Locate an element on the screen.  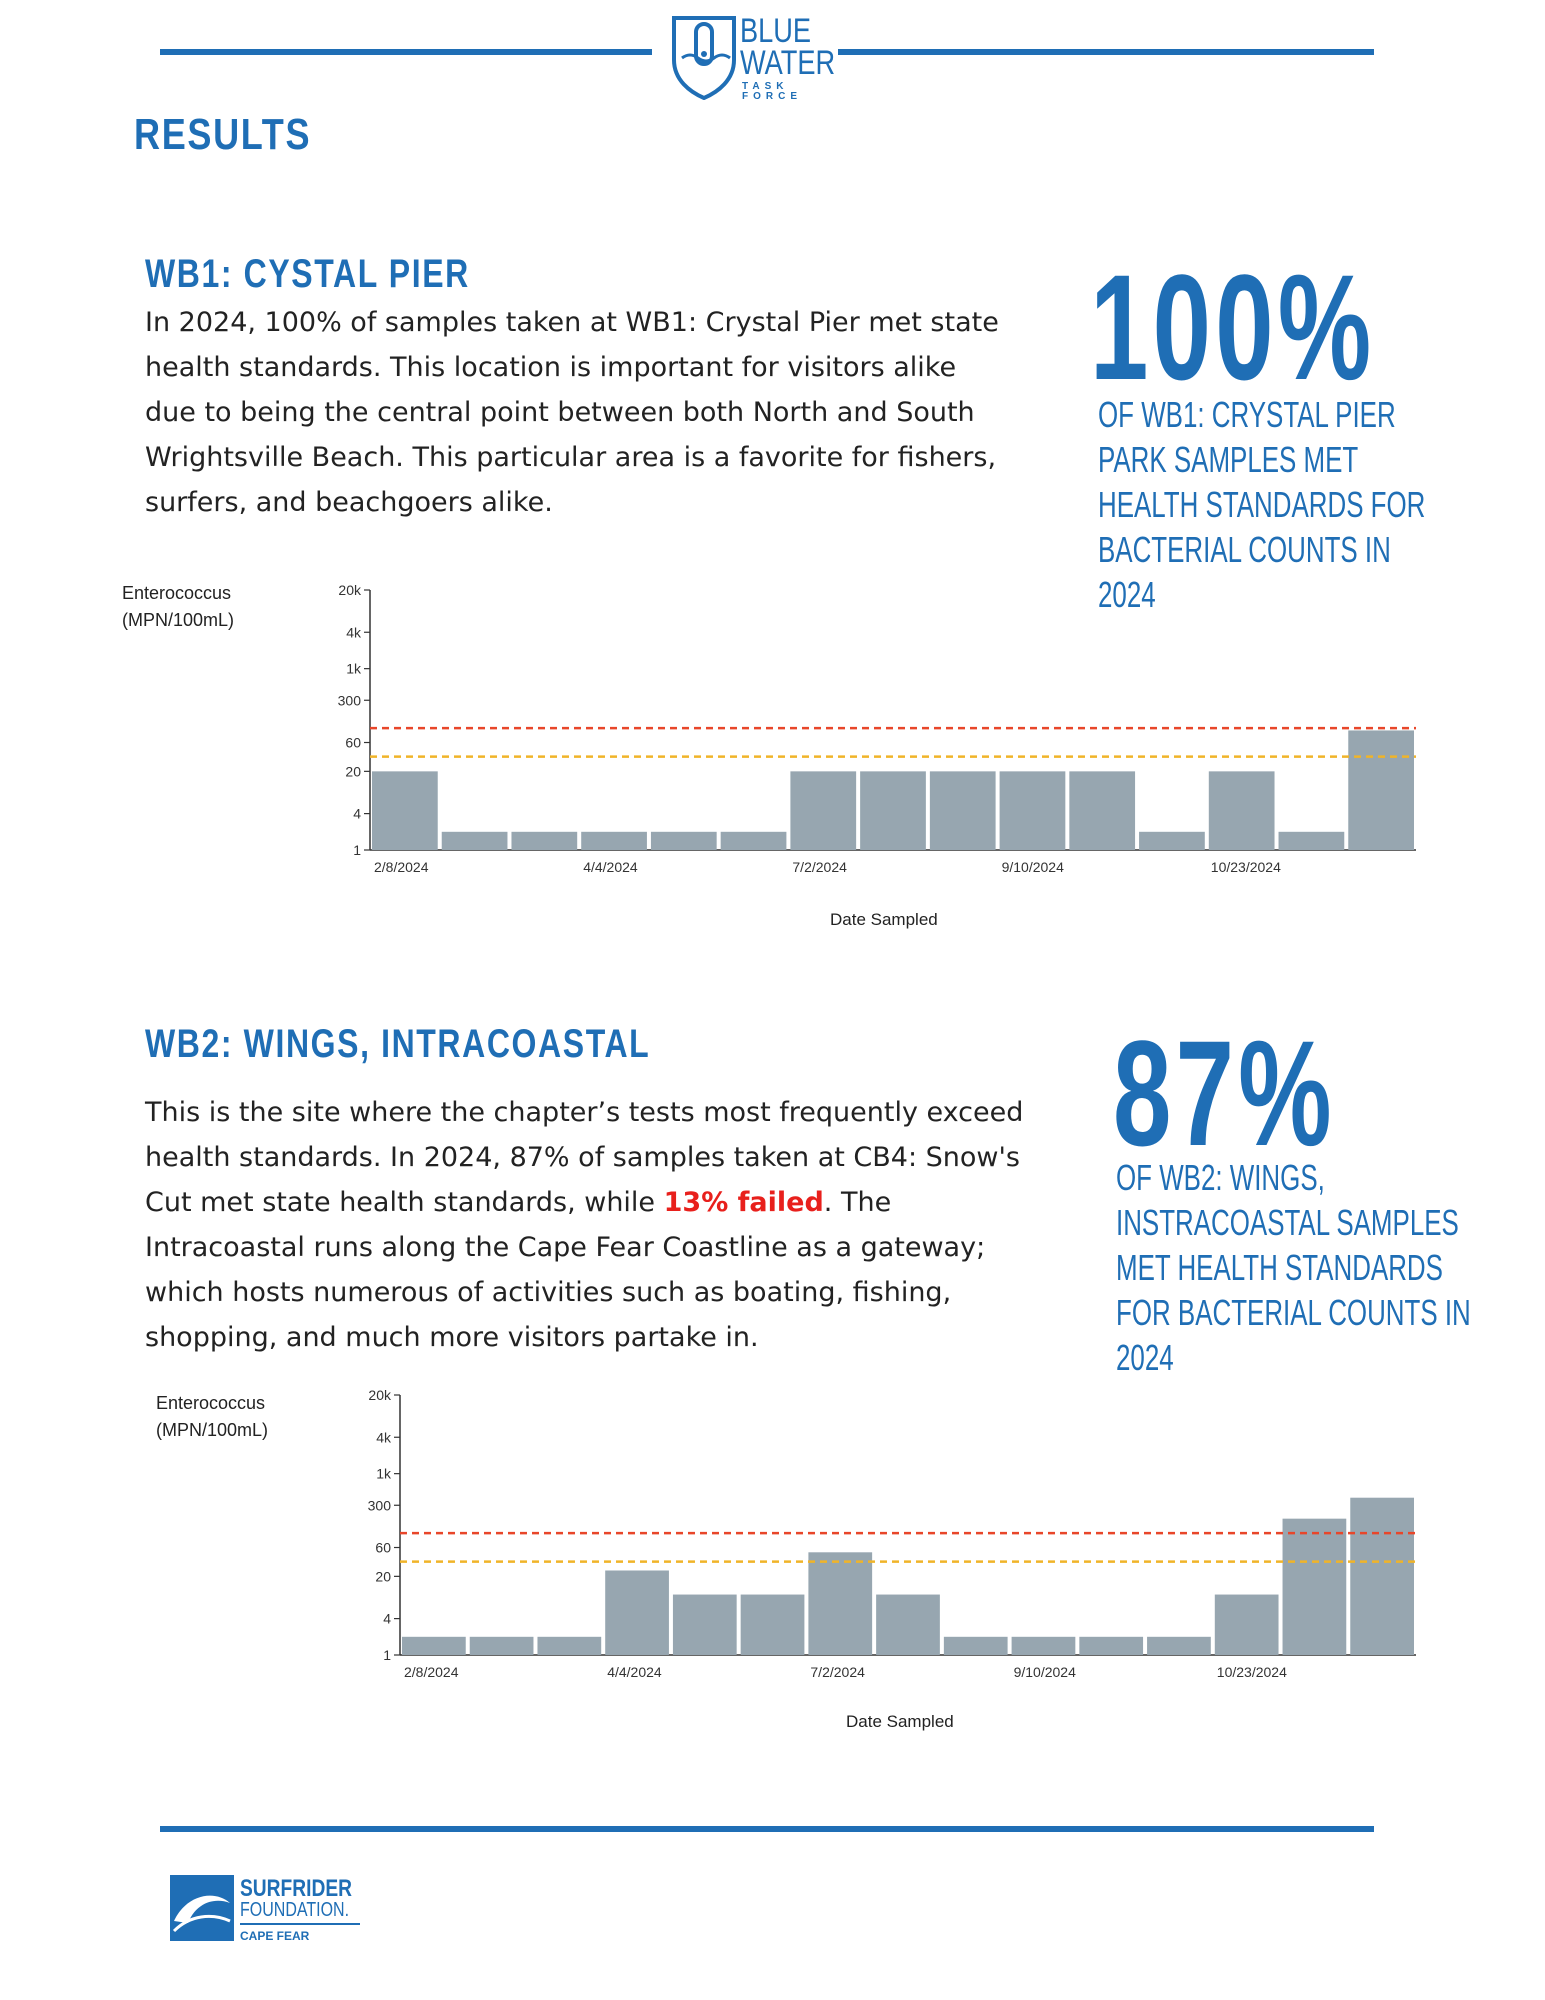
chart-xlabel-wb1: Date Sampled is located at coordinates (884, 919).